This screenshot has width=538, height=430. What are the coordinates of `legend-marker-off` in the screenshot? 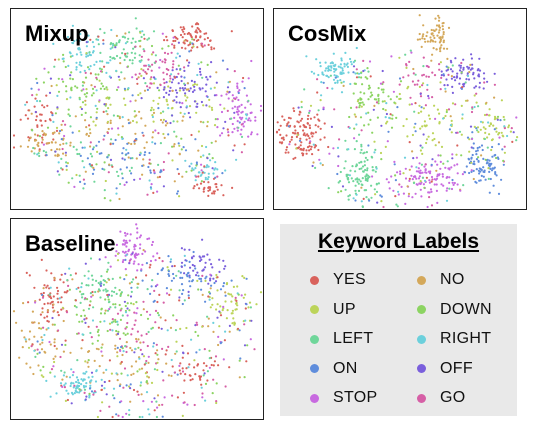 It's located at (421, 368).